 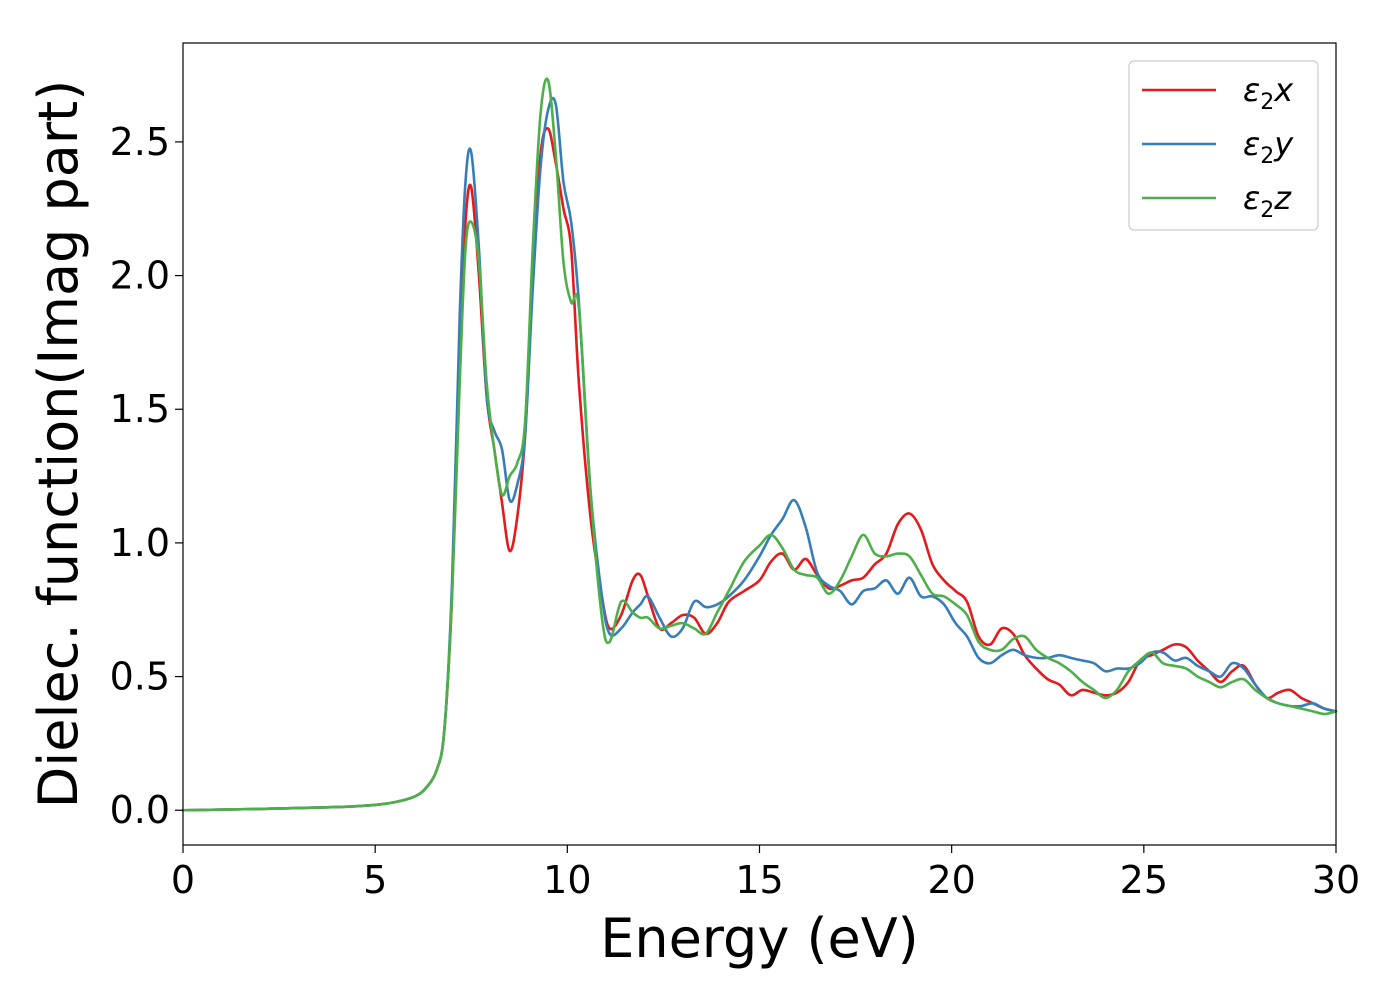 What do you see at coordinates (951, 880) in the screenshot?
I see `x-tick-label: 20` at bounding box center [951, 880].